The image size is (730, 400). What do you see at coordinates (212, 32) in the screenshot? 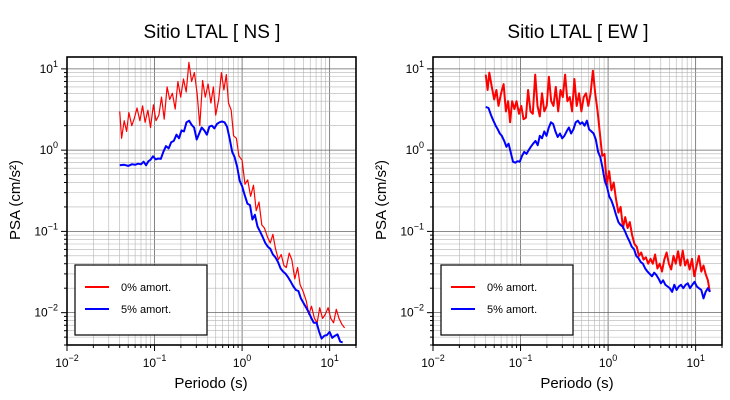
I see `chart-title: Sitio LTAL [ NS ]` at bounding box center [212, 32].